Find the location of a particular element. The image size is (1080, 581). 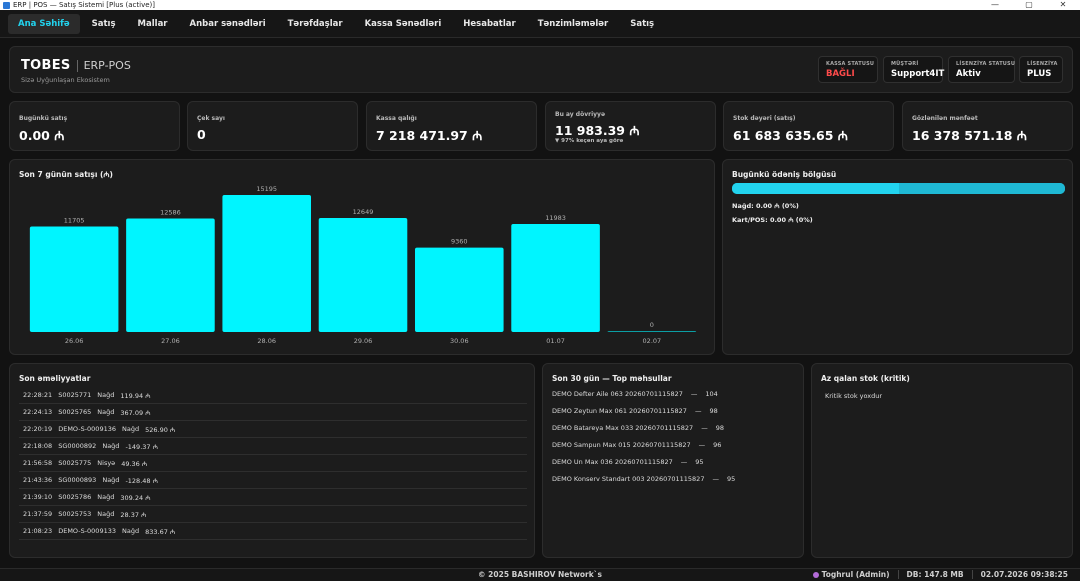

transaction-row: 21:37:59 S0025753 Nağd 28.37 ₼ is located at coordinates (273, 514).